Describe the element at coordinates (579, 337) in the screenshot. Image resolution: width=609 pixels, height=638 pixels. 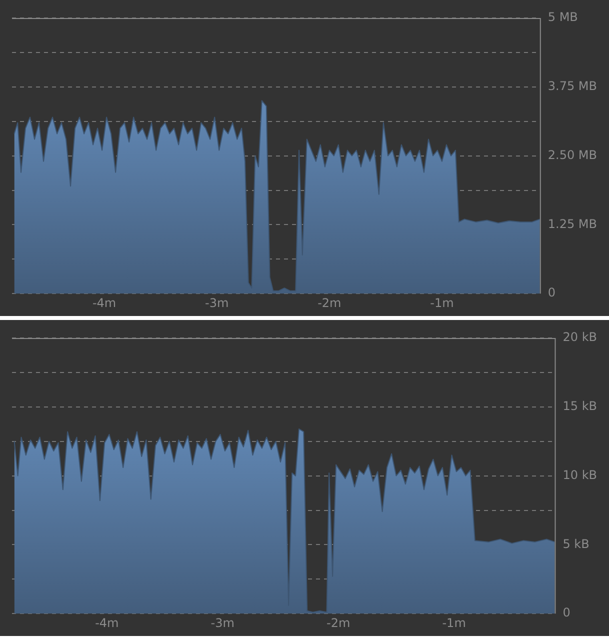
I see `y-tick-label: 20 kB` at that location.